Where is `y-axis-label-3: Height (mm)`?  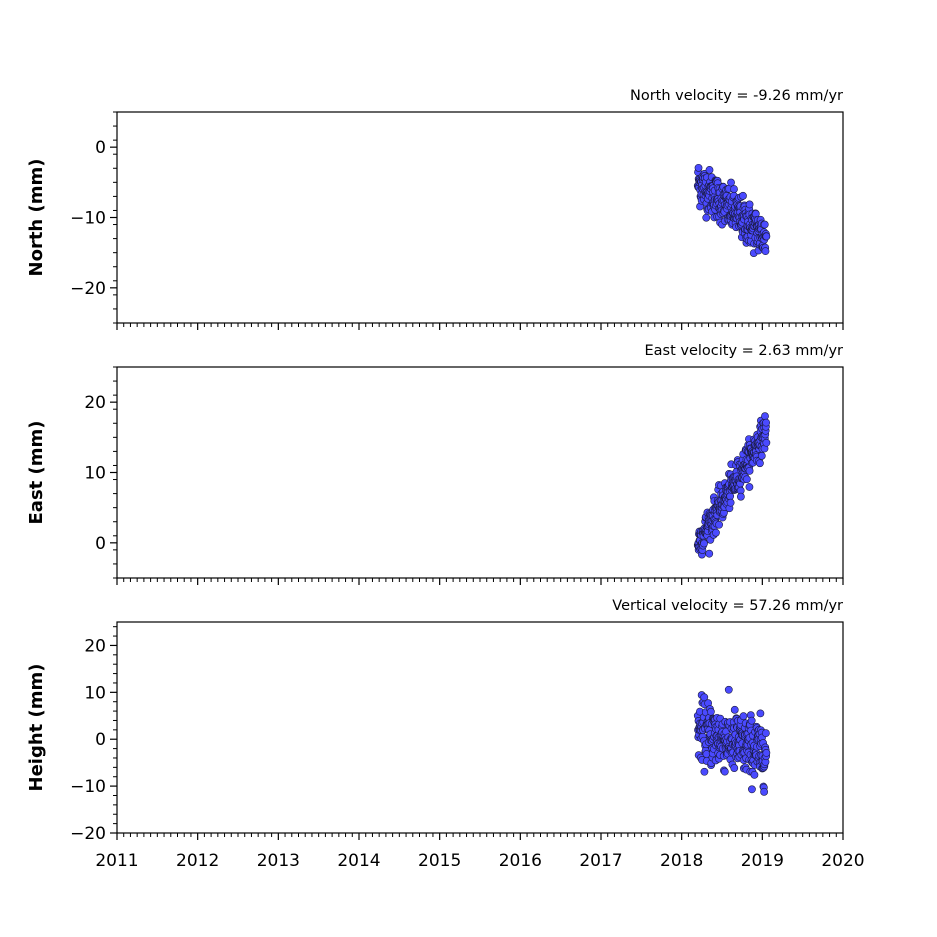 y-axis-label-3: Height (mm) is located at coordinates (36, 728).